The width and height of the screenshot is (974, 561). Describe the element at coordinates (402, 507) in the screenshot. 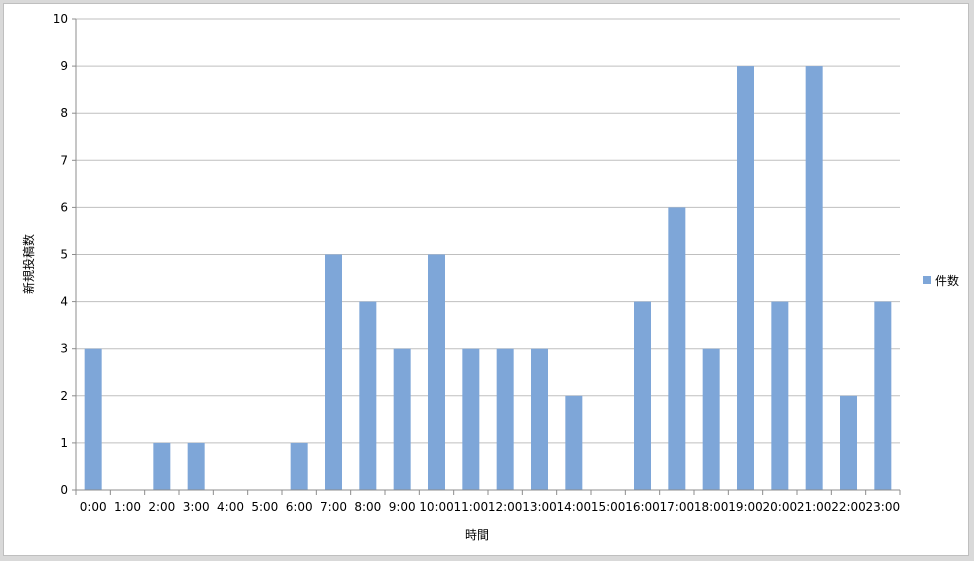

I see `x-tick-label: 9:00` at that location.